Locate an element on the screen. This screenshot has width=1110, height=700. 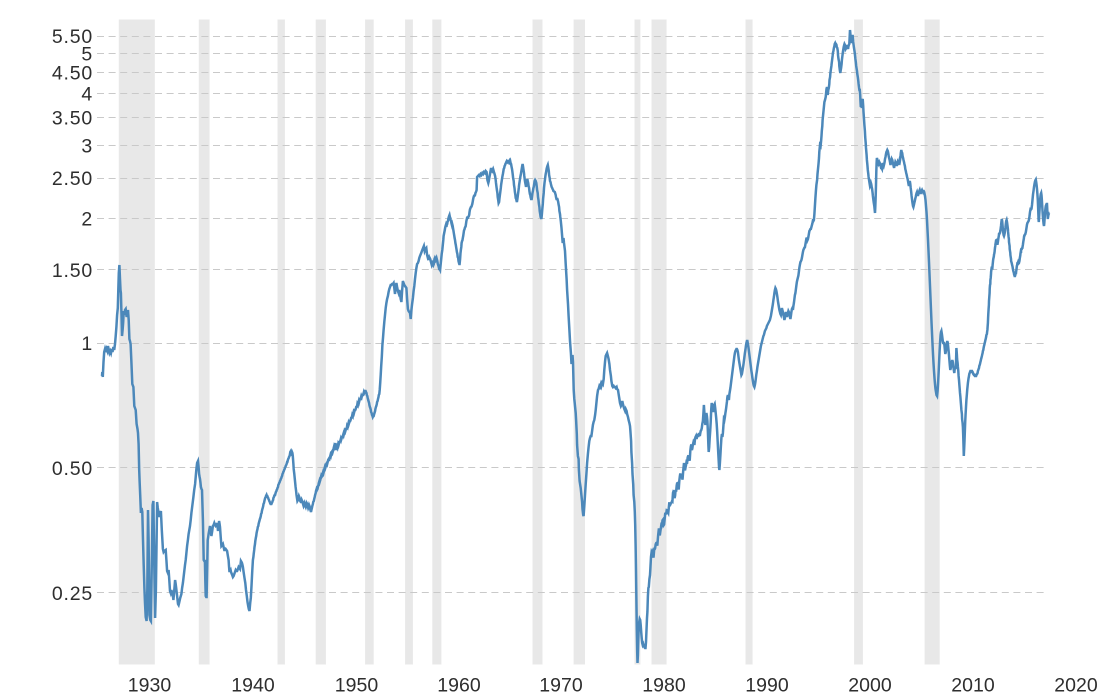
svg-text: 1 is located at coordinates (87, 344).